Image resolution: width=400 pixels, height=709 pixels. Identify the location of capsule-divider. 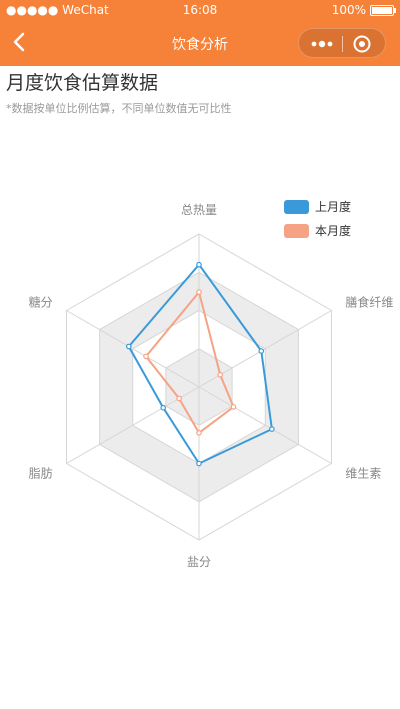
(342, 44).